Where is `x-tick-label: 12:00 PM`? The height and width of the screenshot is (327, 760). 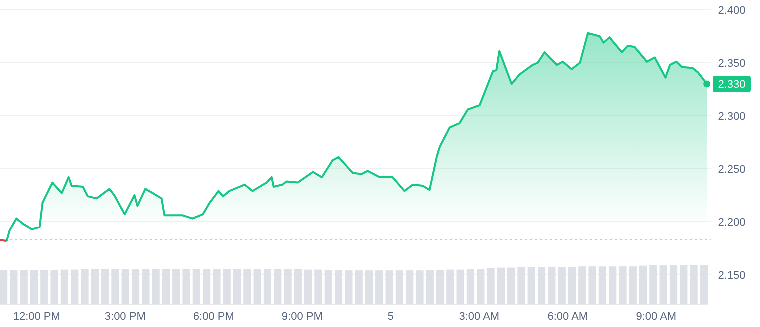 x-tick-label: 12:00 PM is located at coordinates (36, 317).